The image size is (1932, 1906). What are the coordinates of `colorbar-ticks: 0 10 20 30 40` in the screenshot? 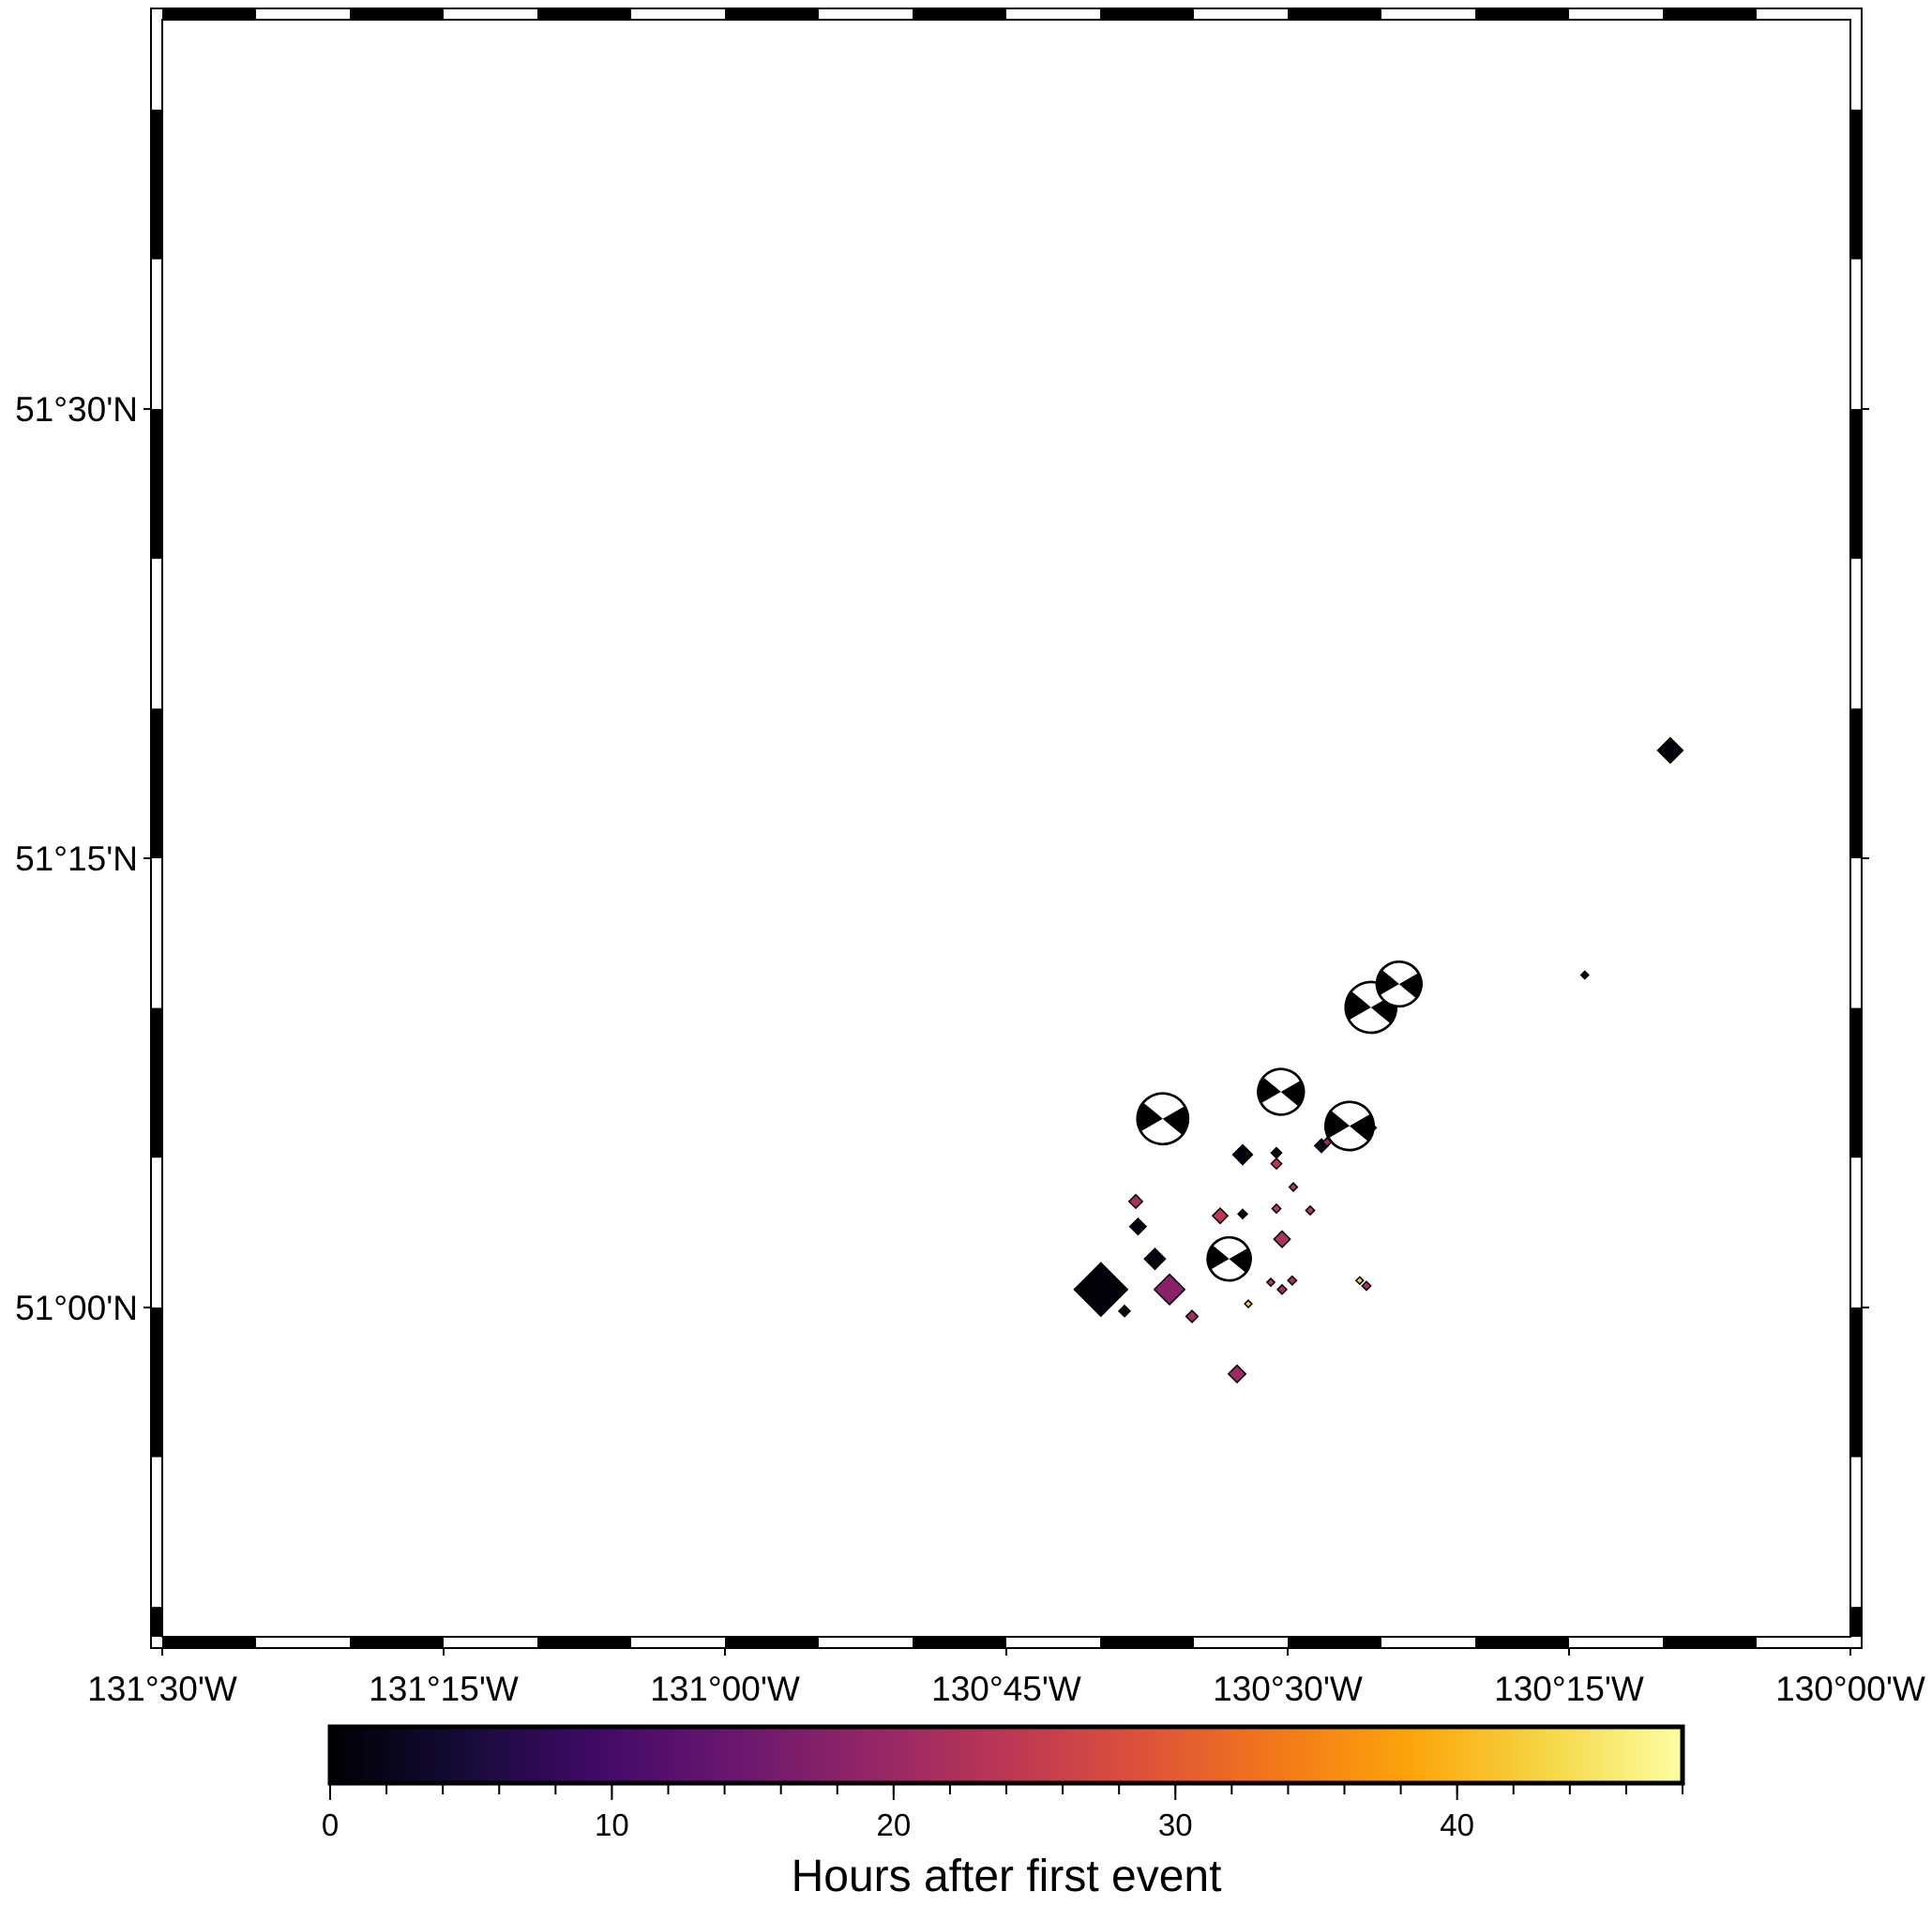 It's located at (1002, 1813).